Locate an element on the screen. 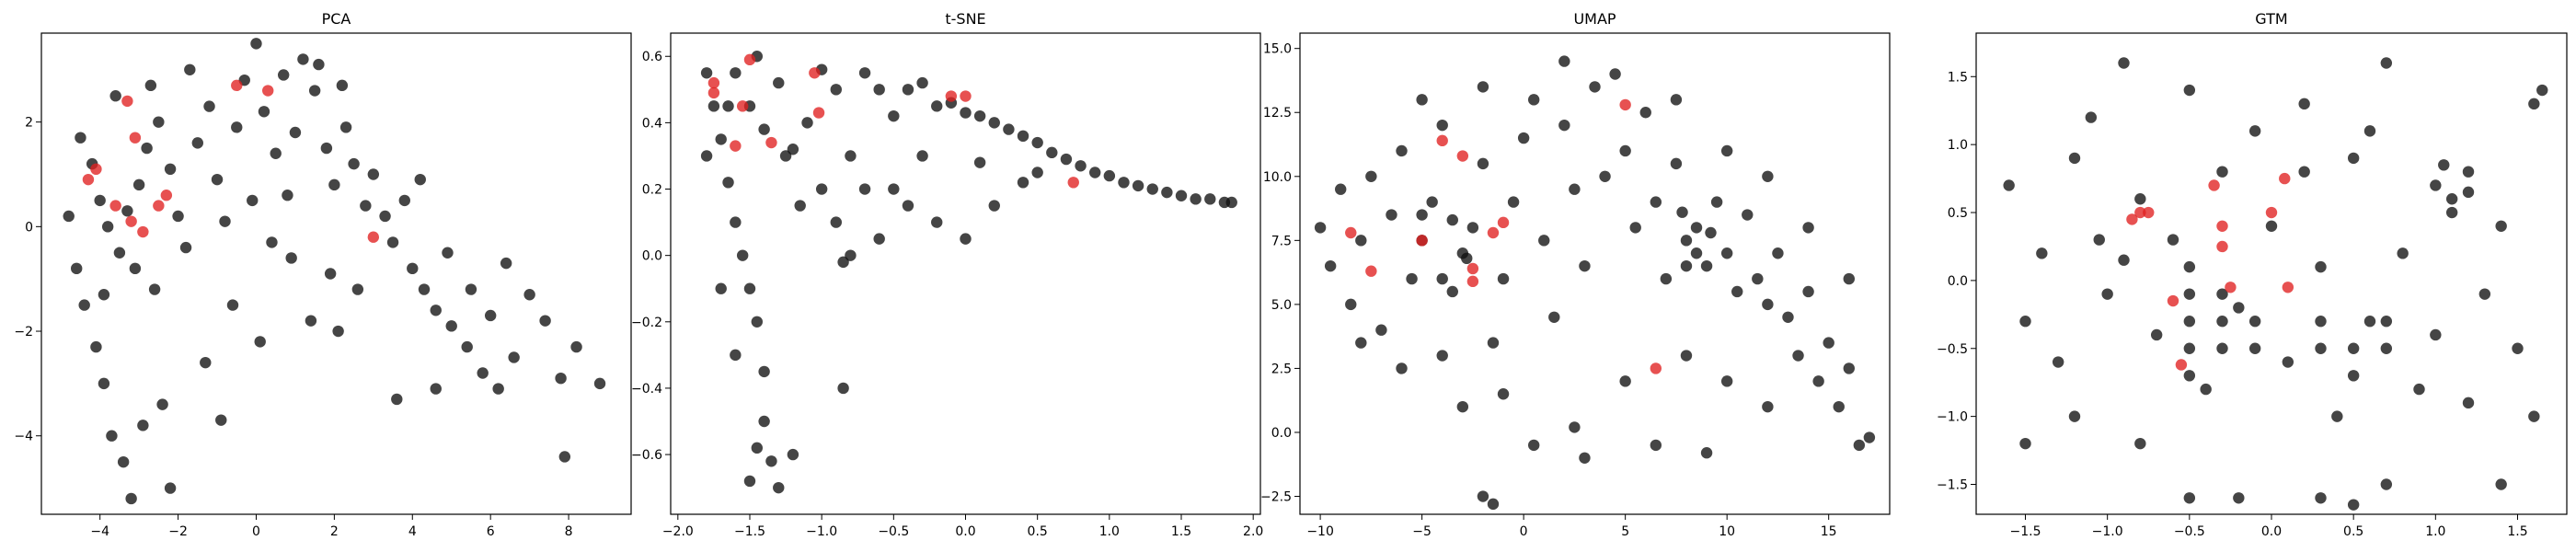 The height and width of the screenshot is (552, 2576). umap-y-tick-label: 15.0 is located at coordinates (1277, 49).